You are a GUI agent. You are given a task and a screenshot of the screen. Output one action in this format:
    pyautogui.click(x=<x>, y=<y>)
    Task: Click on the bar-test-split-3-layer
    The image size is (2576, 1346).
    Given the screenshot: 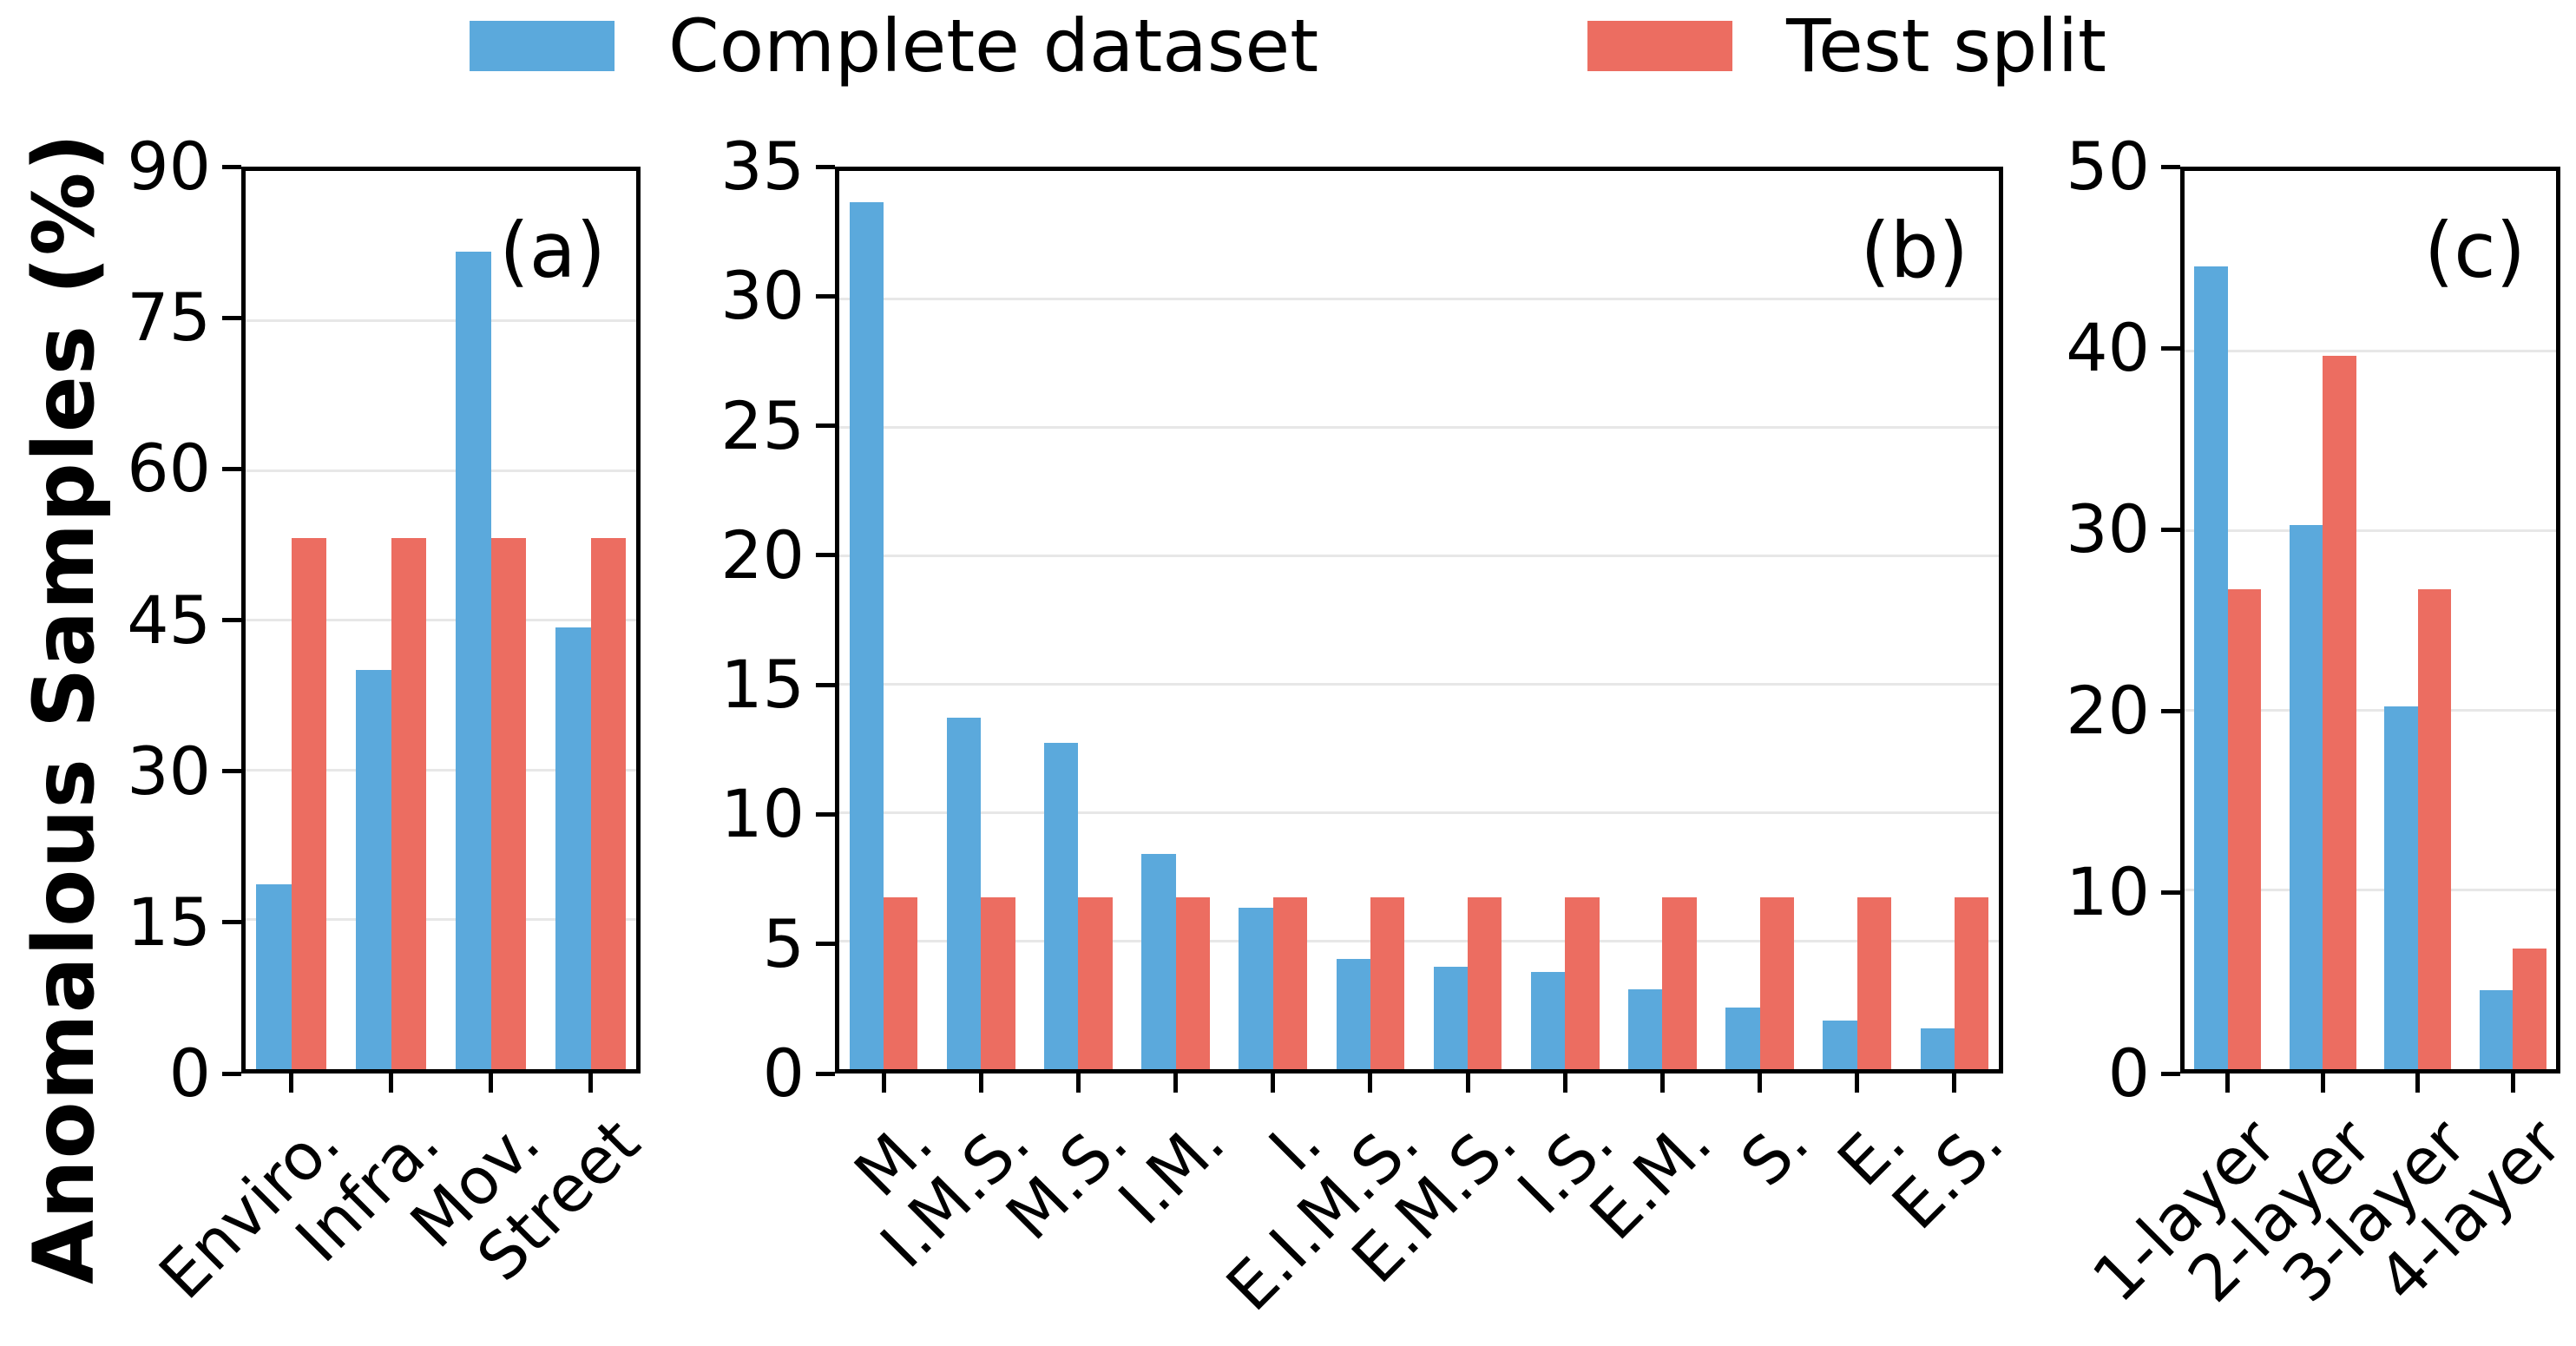 What is the action you would take?
    pyautogui.click(x=2434, y=829)
    